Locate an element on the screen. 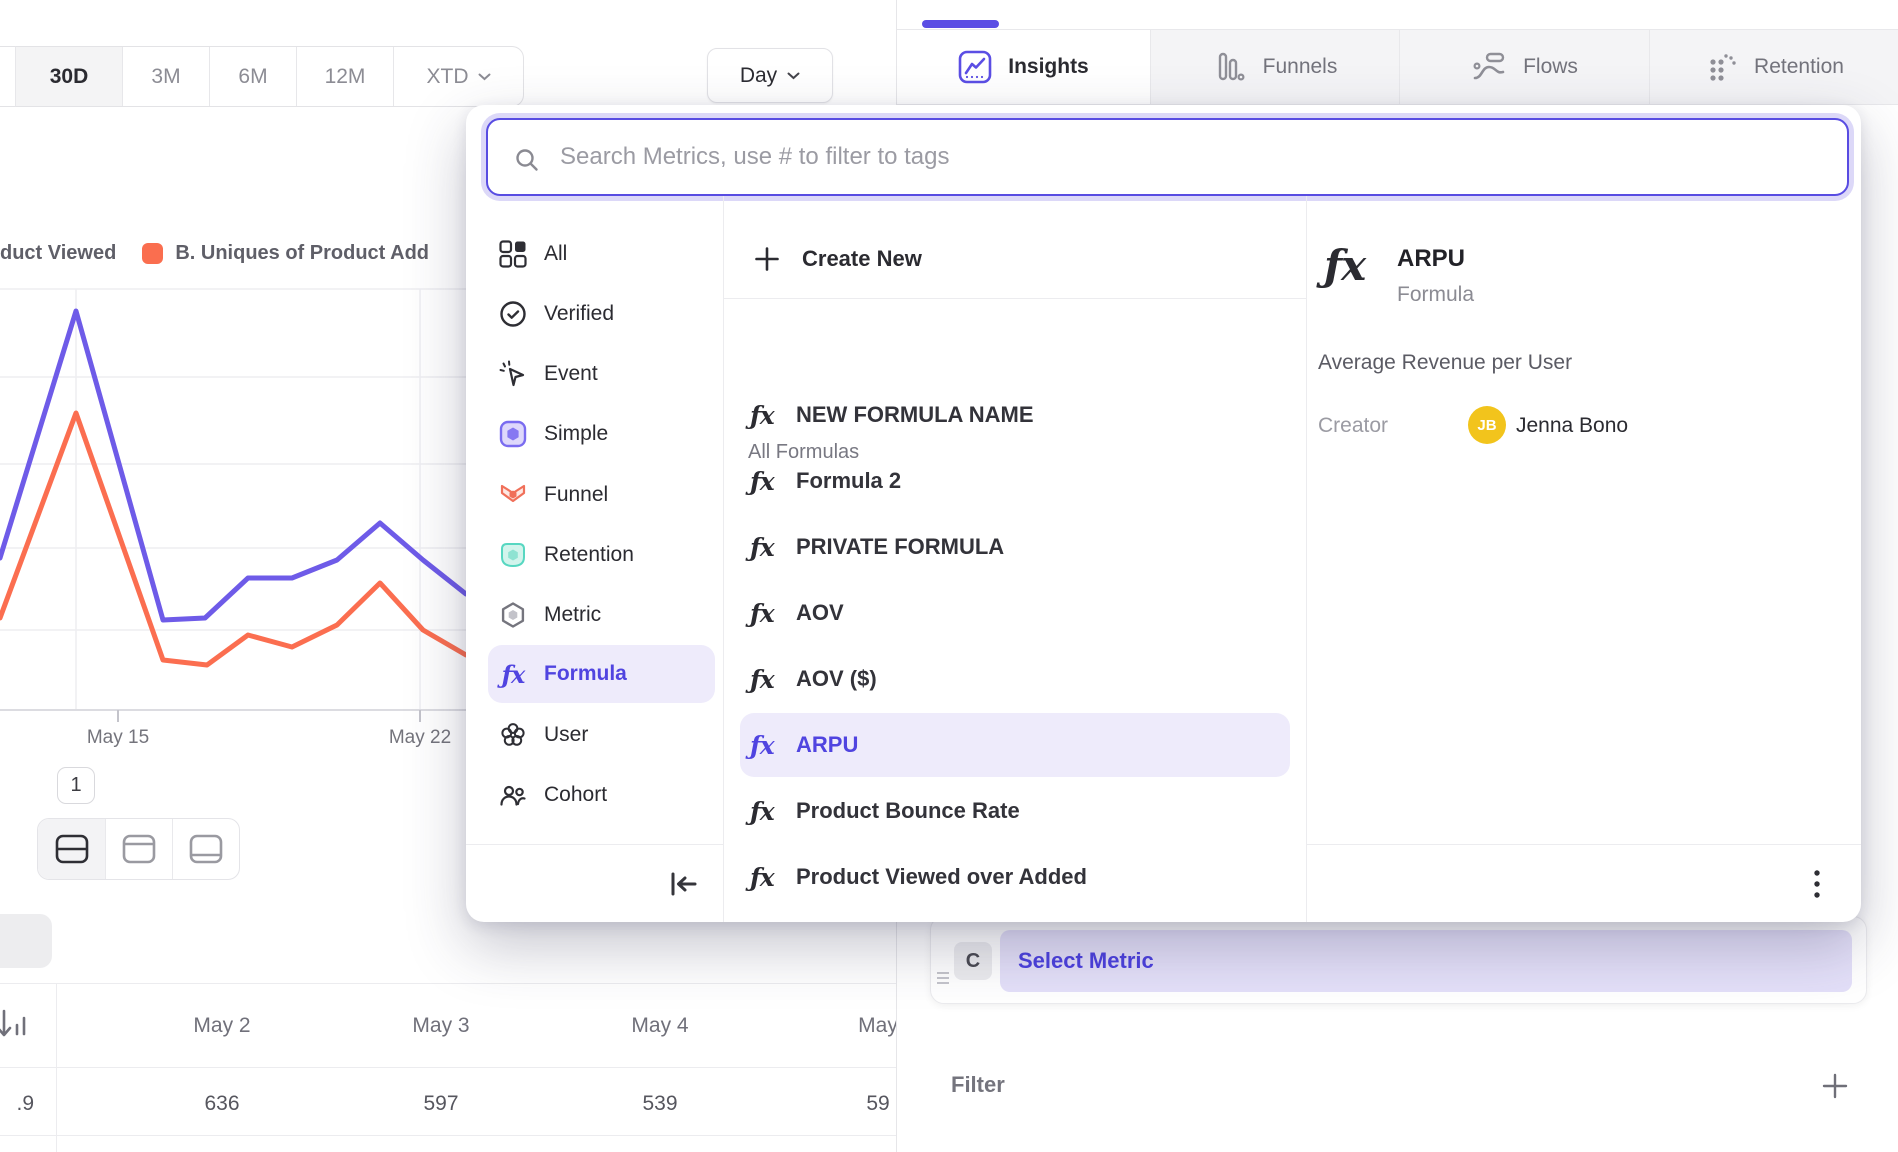  formula-list-item: ƒx Product Viewed over Added is located at coordinates (918, 877).